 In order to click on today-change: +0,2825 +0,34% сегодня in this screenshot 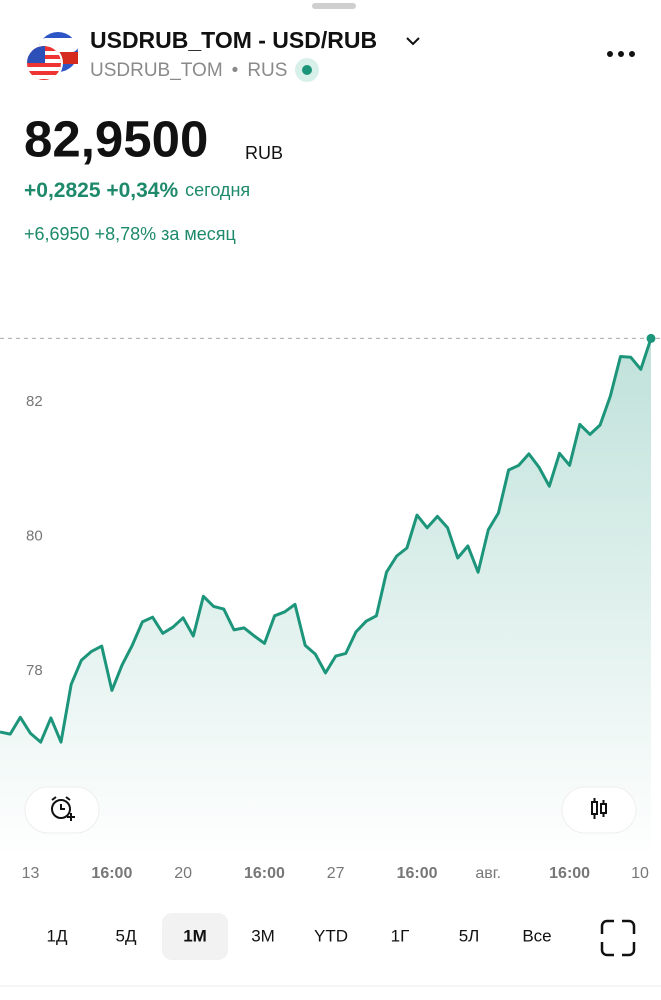, I will do `click(137, 190)`.